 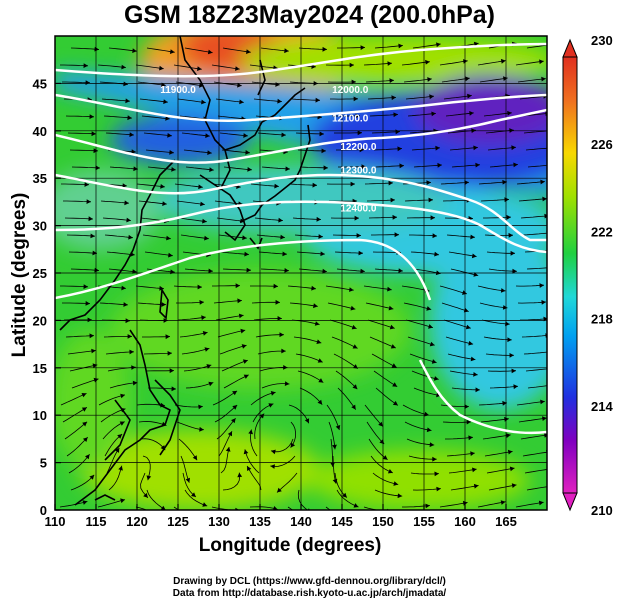 What do you see at coordinates (40, 273) in the screenshot?
I see `y-tick-label: 25` at bounding box center [40, 273].